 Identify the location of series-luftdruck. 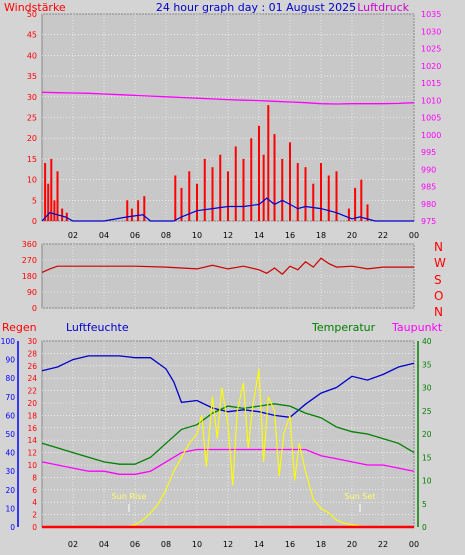
(228, 98).